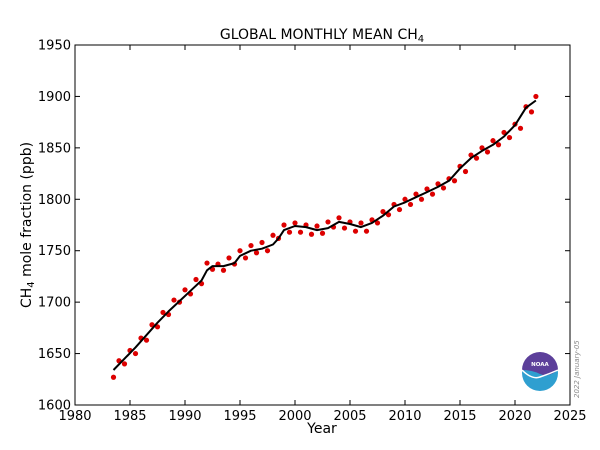  Describe the element at coordinates (54, 406) in the screenshot. I see `y-tick-label: 1600` at that location.